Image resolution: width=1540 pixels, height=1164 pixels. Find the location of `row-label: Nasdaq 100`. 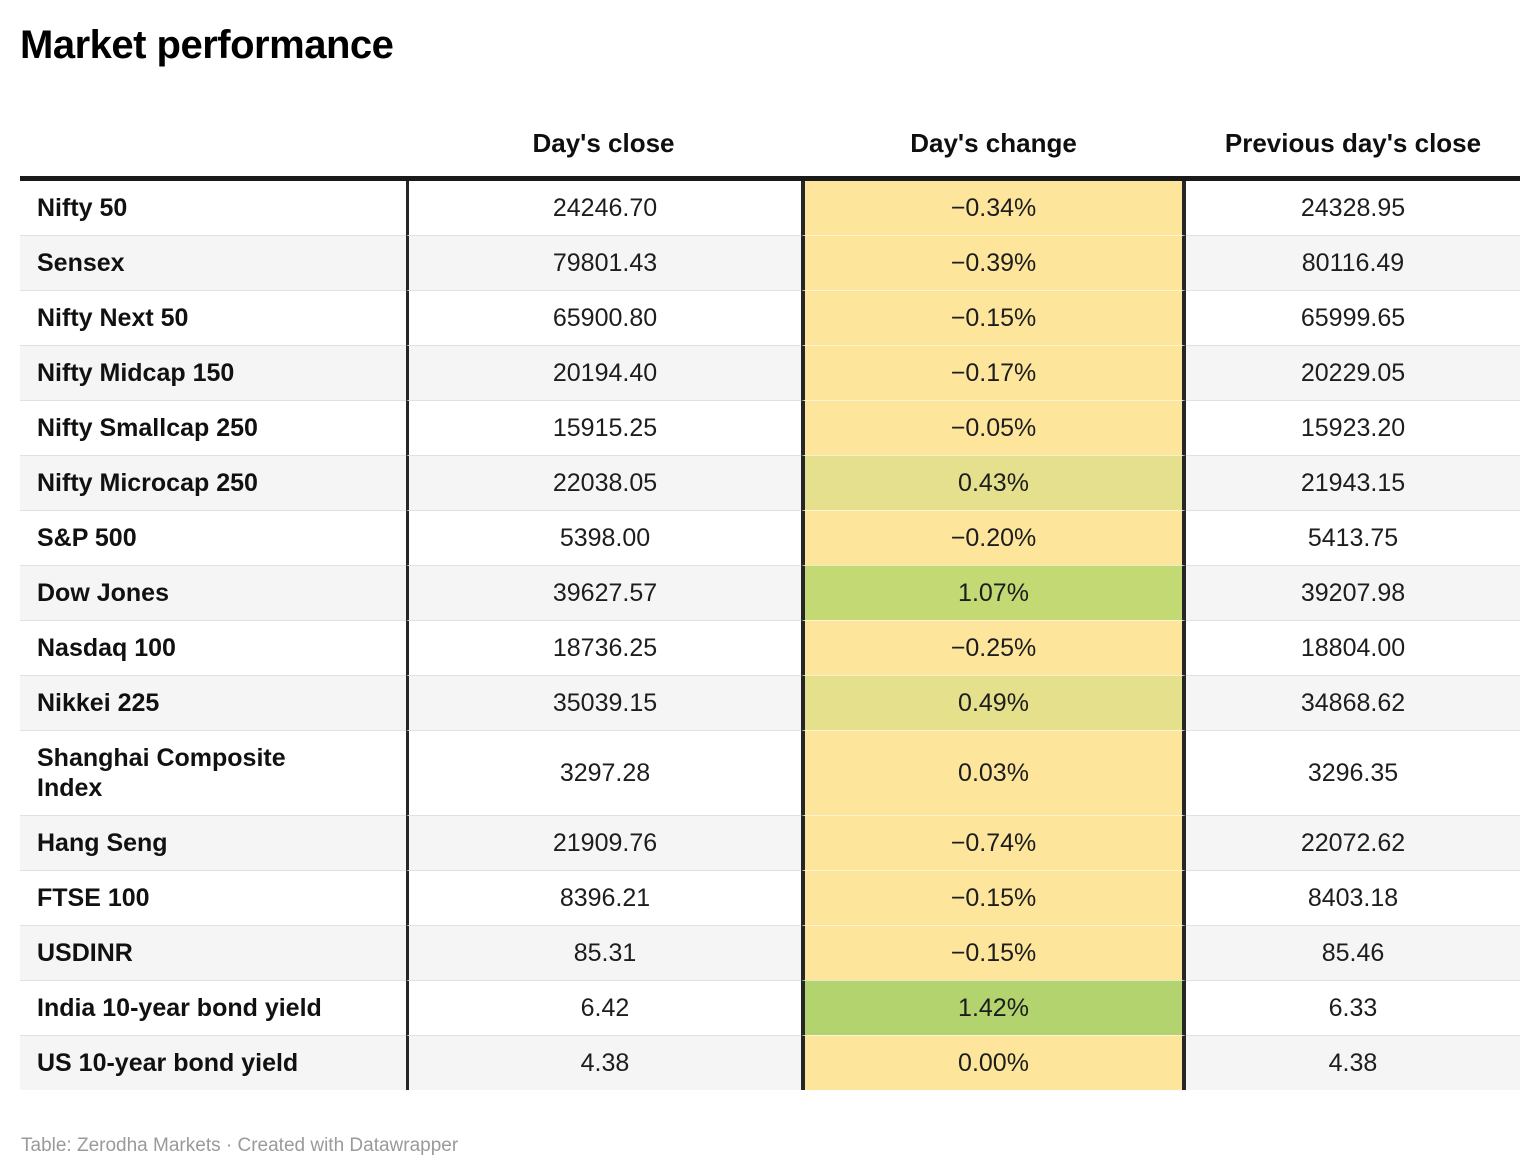

row-label: Nasdaq 100 is located at coordinates (106, 648).